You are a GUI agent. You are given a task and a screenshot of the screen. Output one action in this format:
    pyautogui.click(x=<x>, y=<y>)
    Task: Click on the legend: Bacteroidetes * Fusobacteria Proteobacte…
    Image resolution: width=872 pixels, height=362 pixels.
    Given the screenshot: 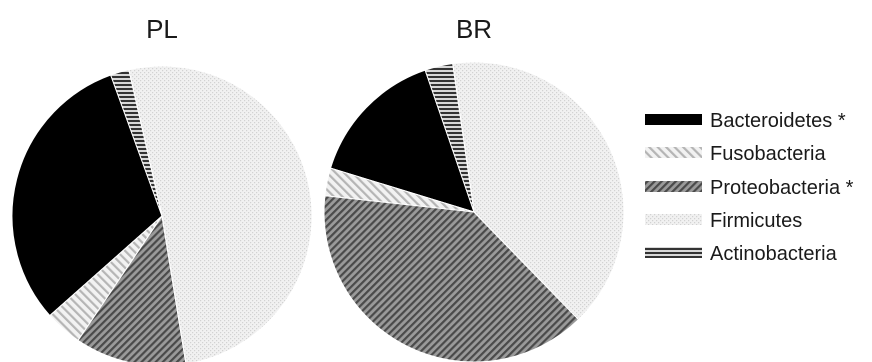 What is the action you would take?
    pyautogui.click(x=749, y=187)
    